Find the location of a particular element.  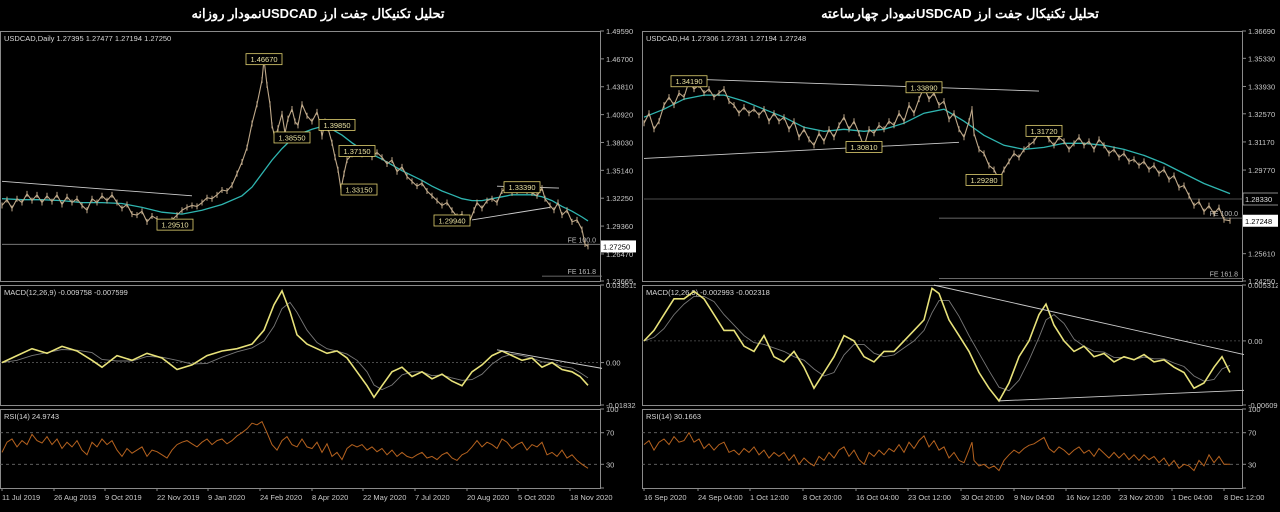

fibonacci-level-label: FE 100.0 is located at coordinates (582, 240).